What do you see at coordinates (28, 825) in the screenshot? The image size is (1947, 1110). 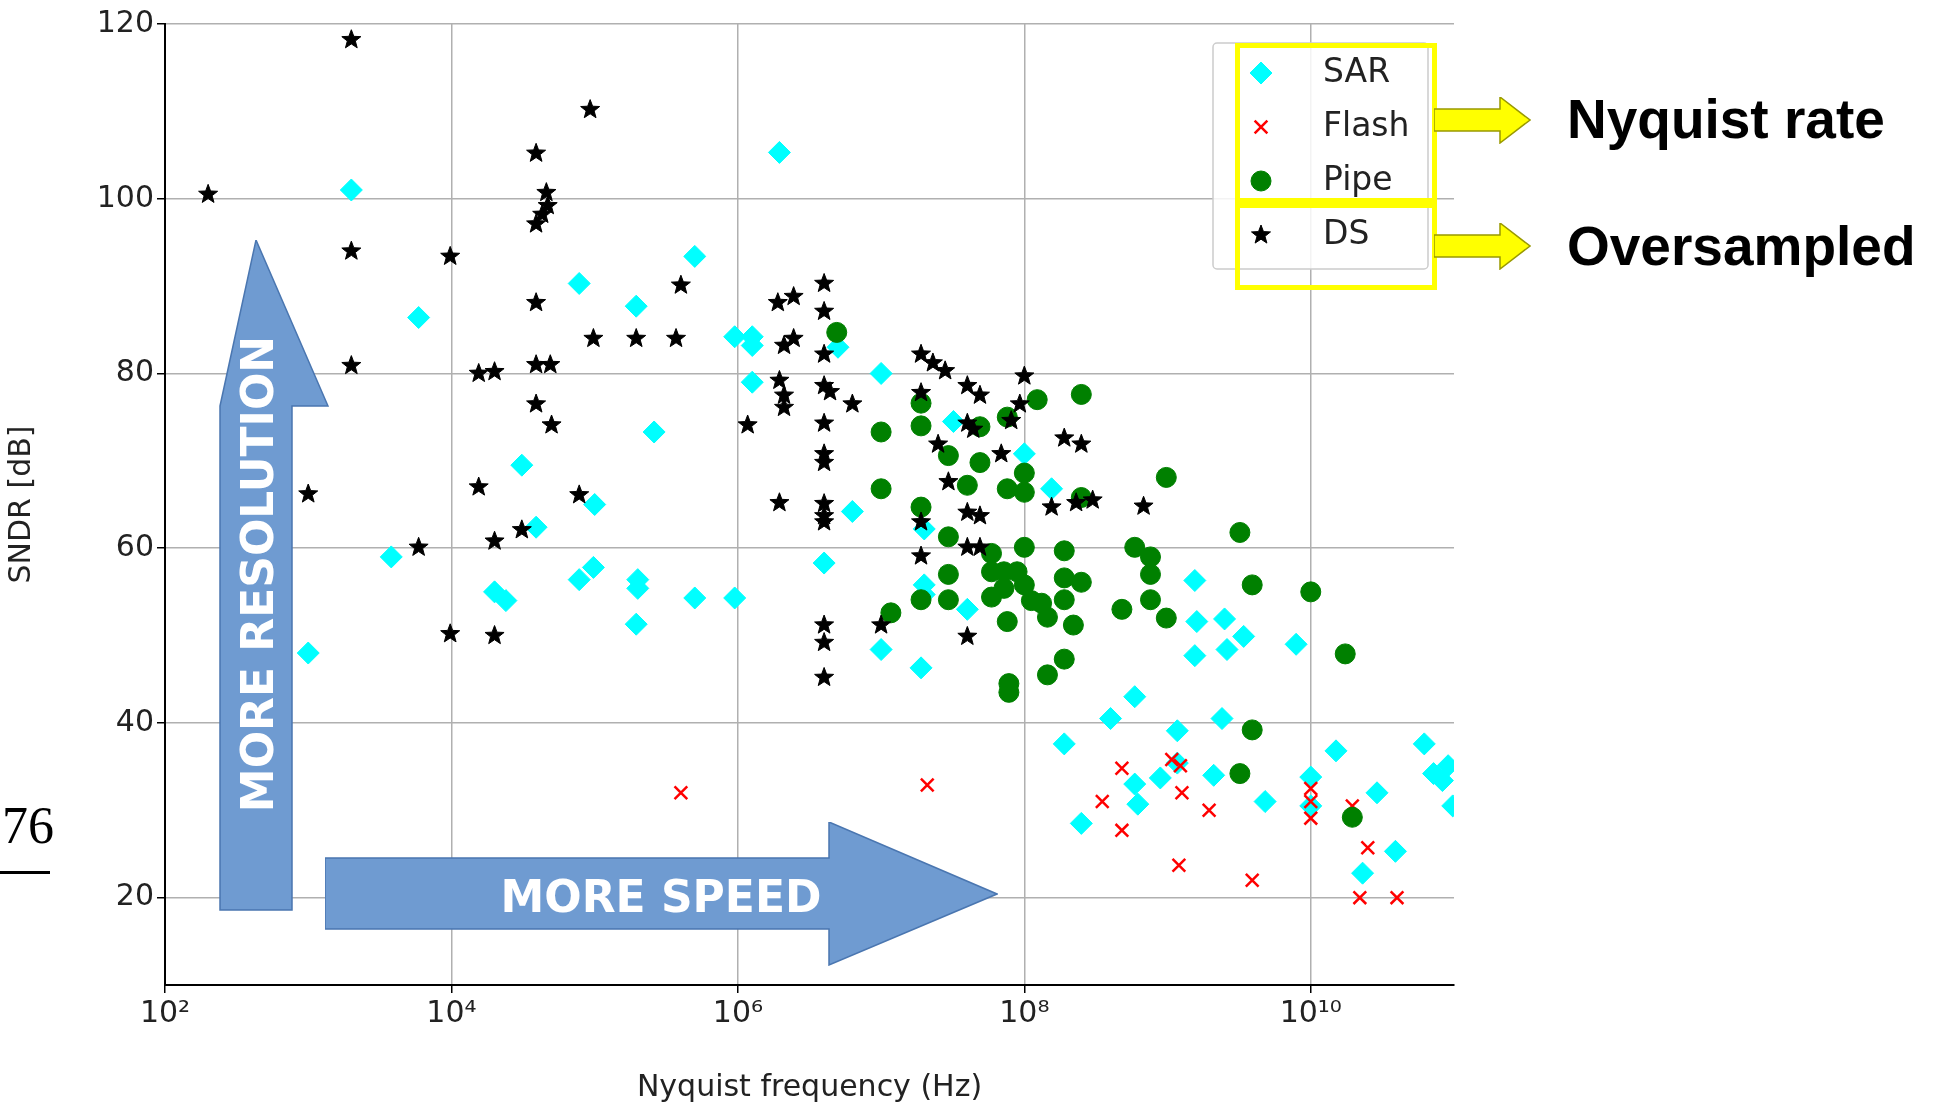 I see `text: 76` at bounding box center [28, 825].